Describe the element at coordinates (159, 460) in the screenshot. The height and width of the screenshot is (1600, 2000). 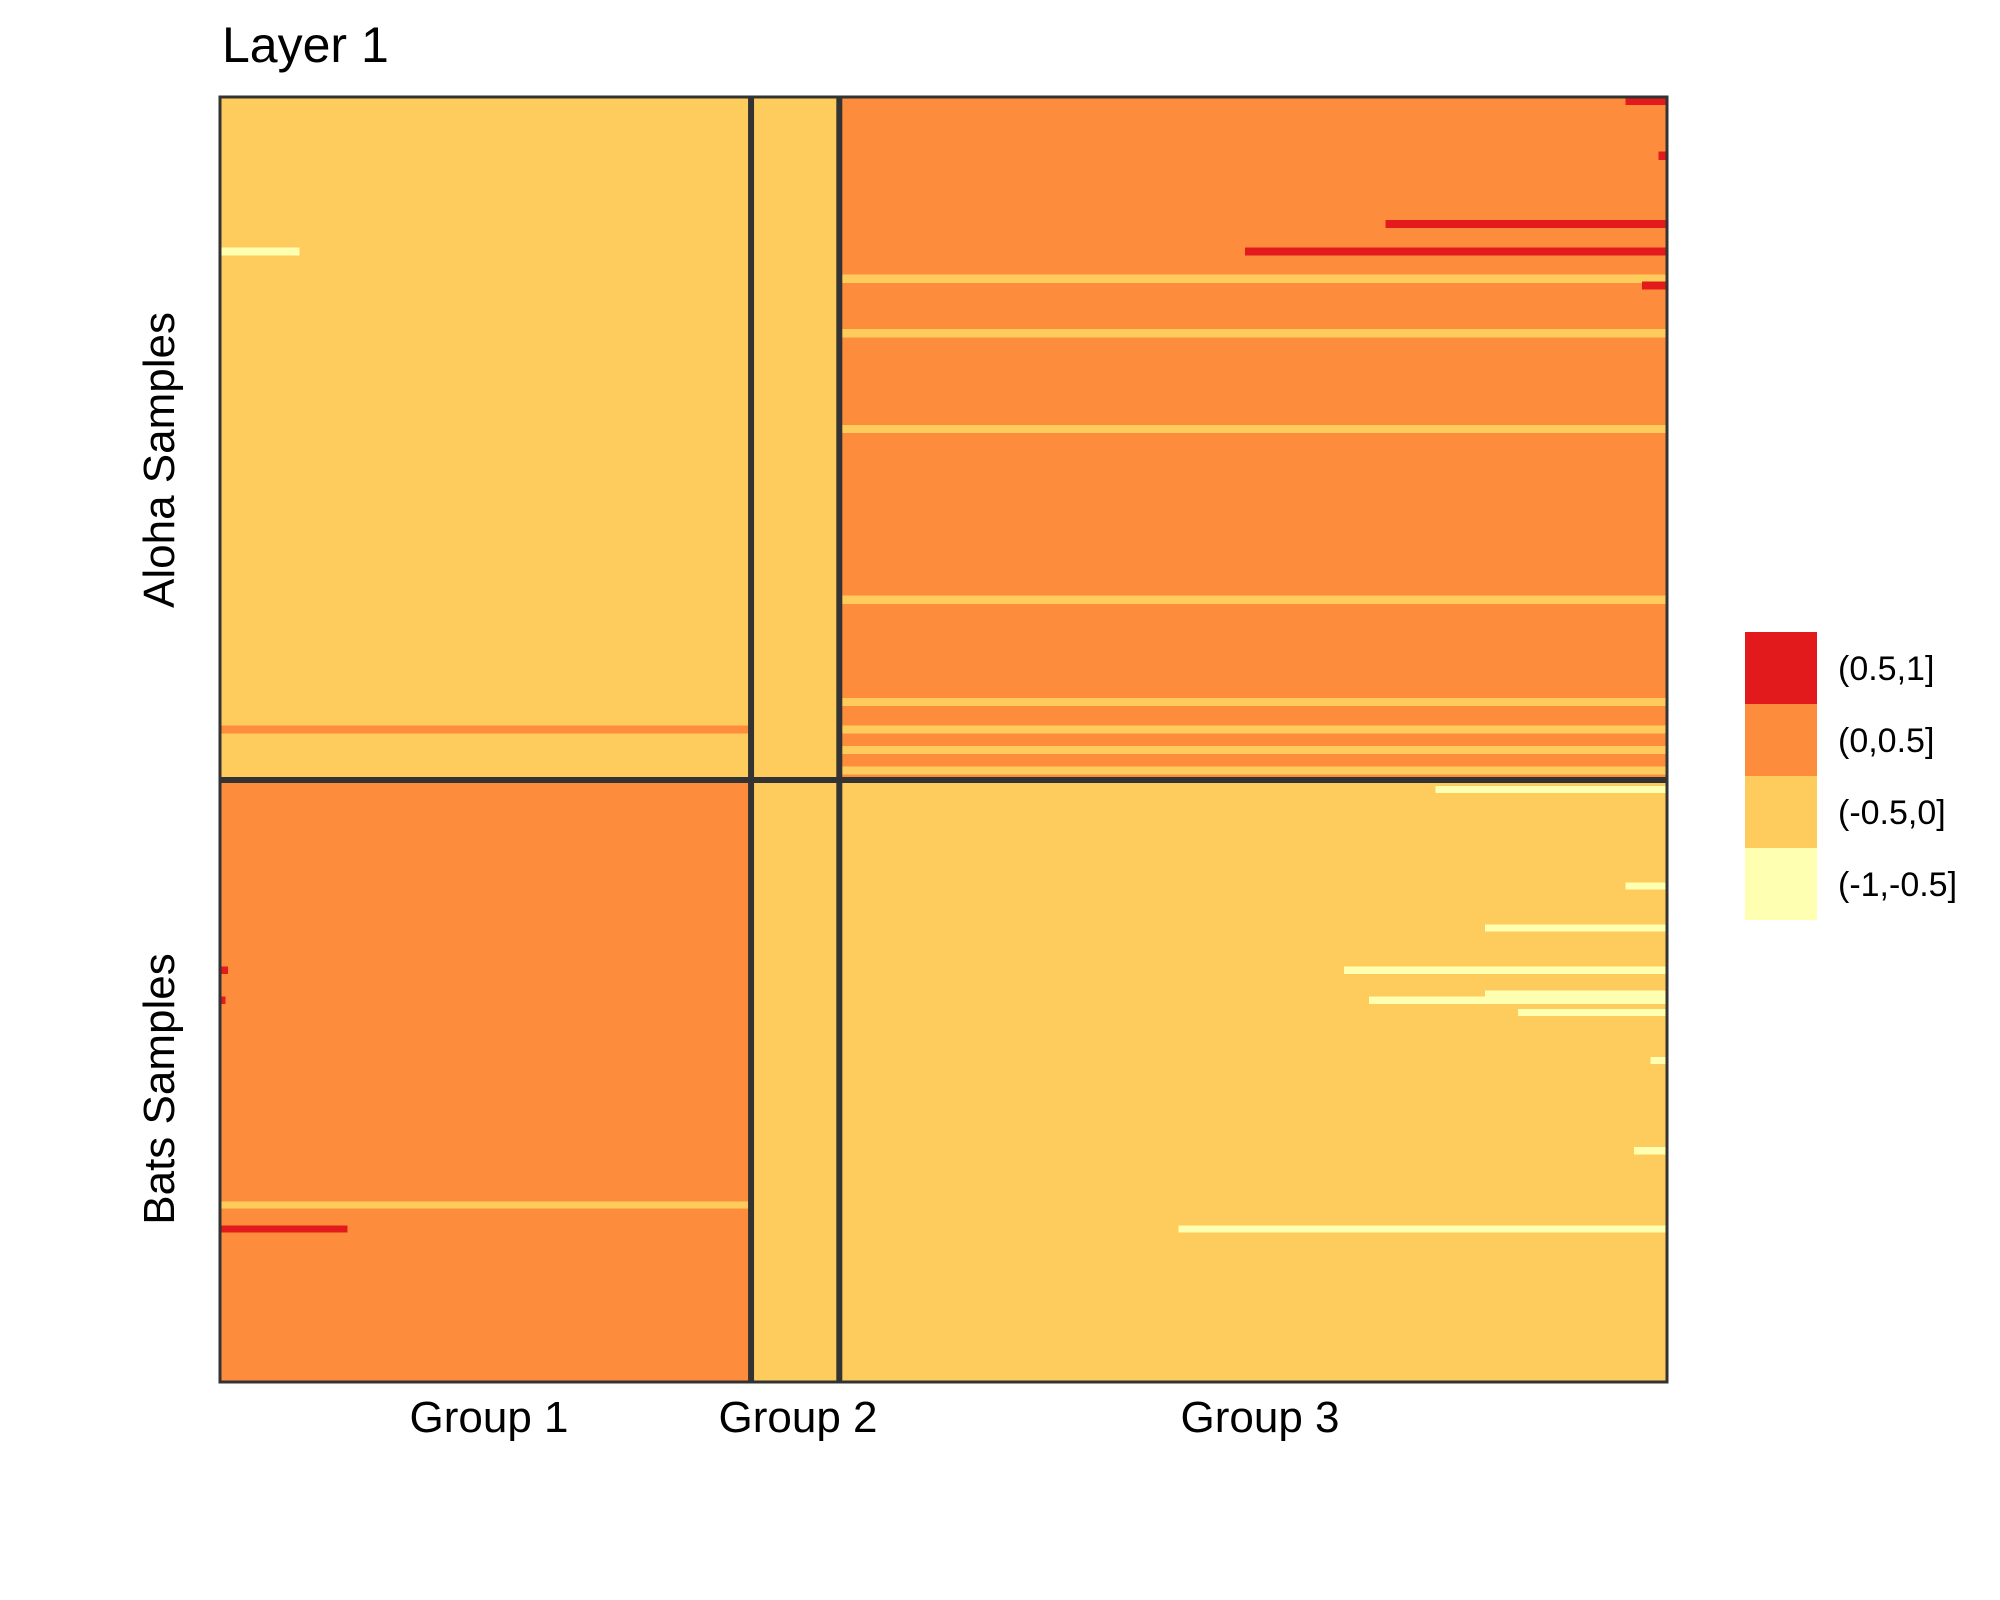
I see `row-group-label-aloha: Aloha Samples` at that location.